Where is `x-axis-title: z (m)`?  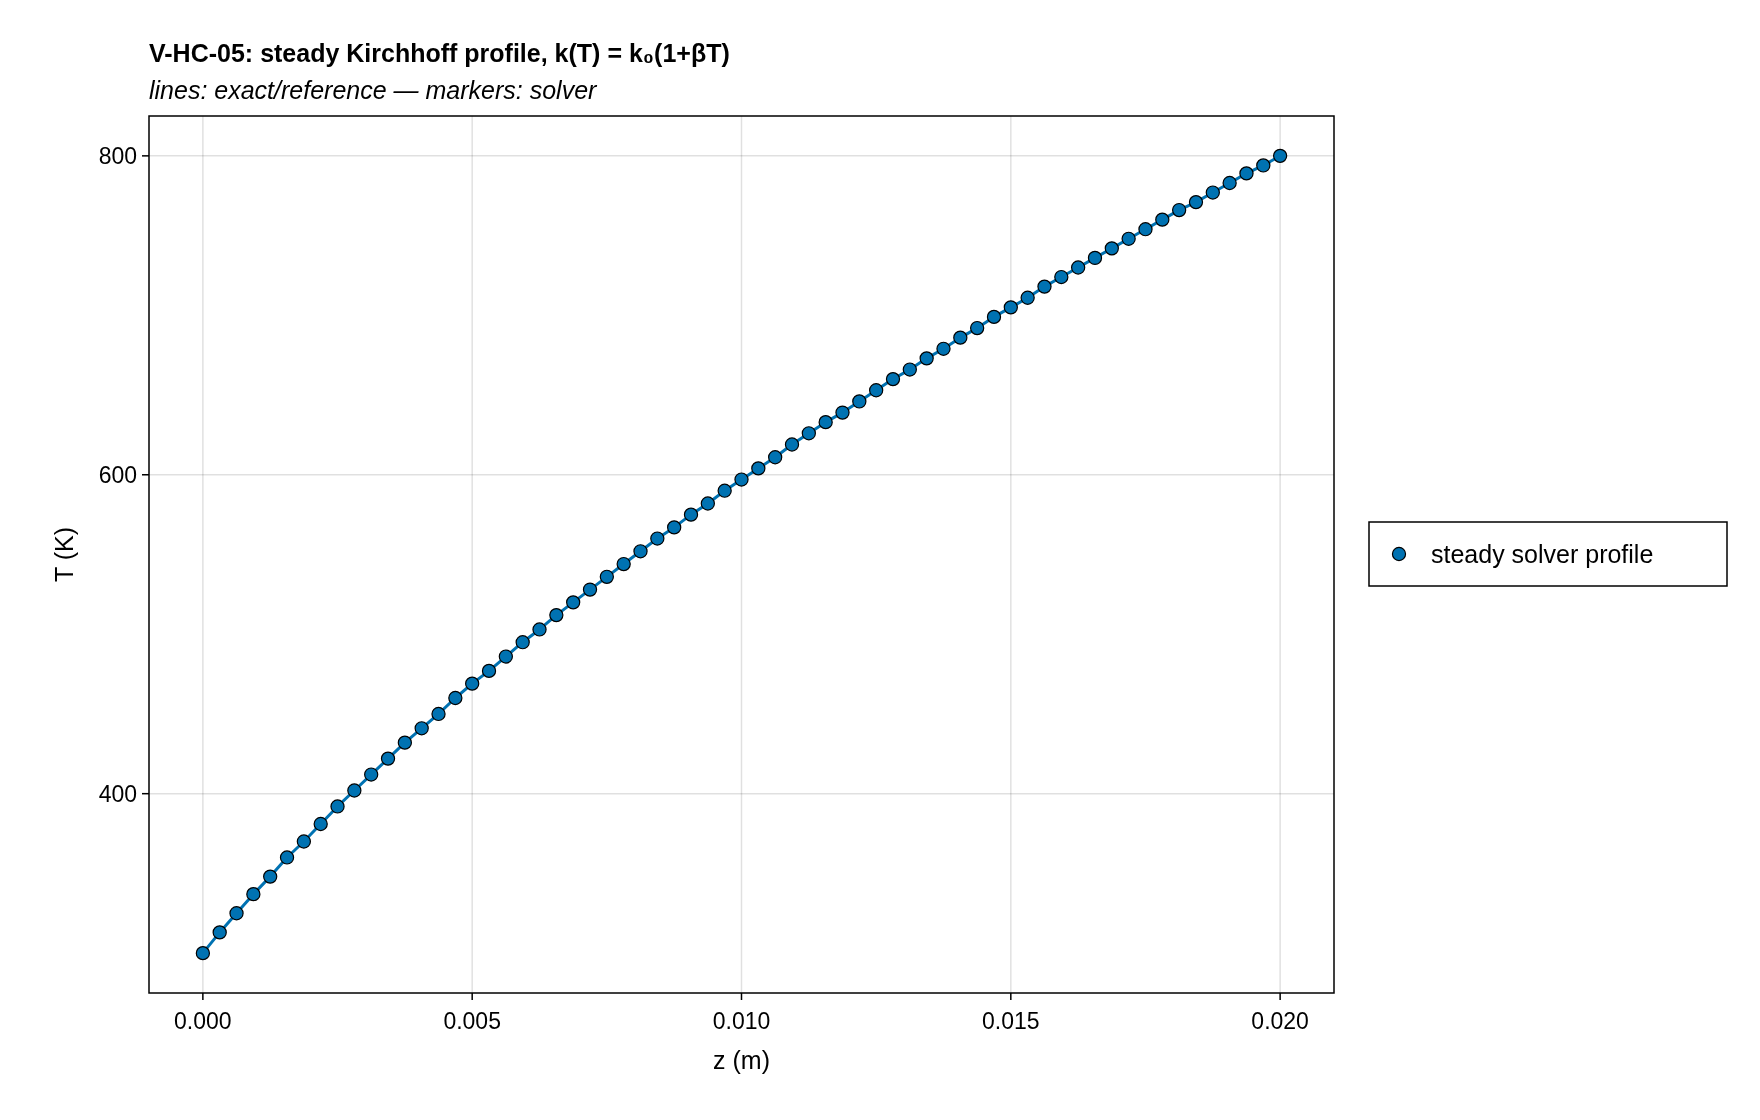 x-axis-title: z (m) is located at coordinates (741, 1060).